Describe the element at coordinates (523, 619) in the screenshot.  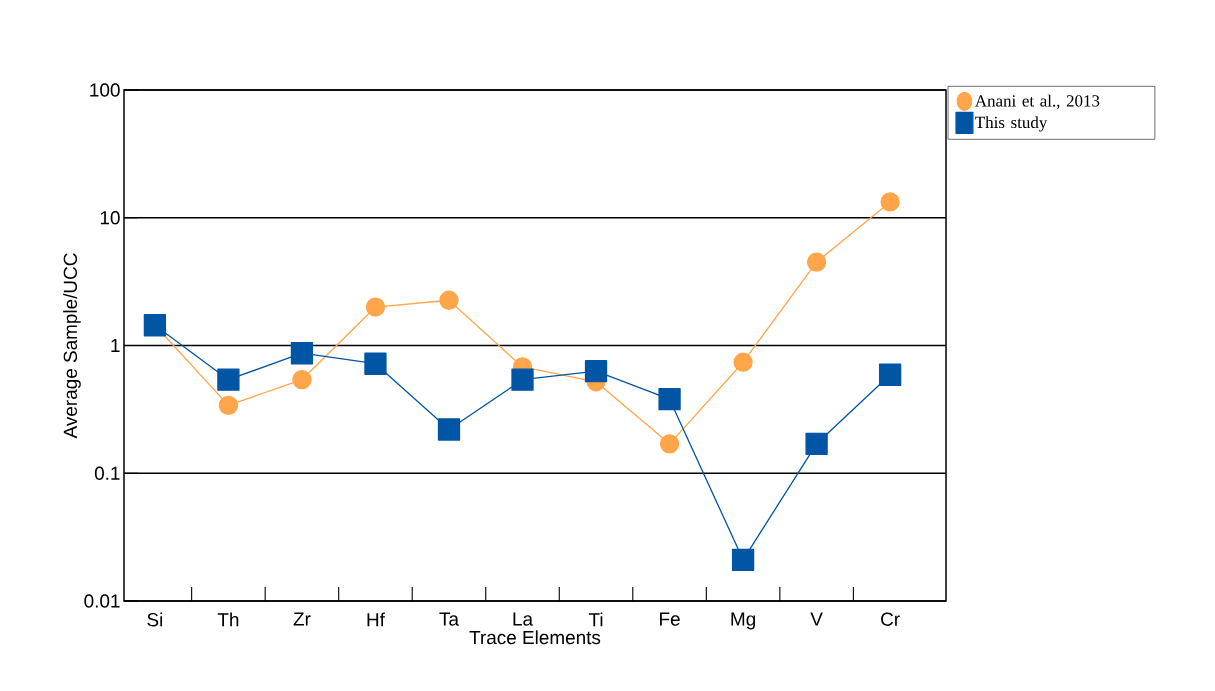
I see `x-tick-label: La` at that location.